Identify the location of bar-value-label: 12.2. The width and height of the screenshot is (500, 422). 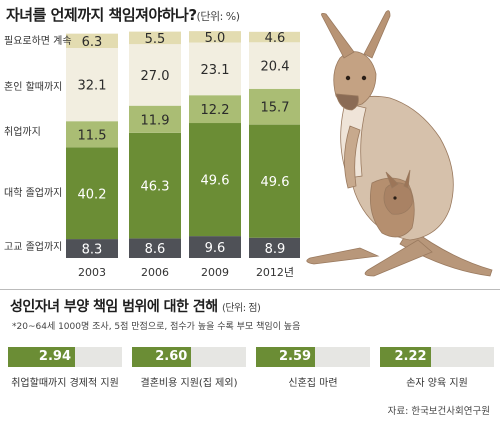
(215, 110).